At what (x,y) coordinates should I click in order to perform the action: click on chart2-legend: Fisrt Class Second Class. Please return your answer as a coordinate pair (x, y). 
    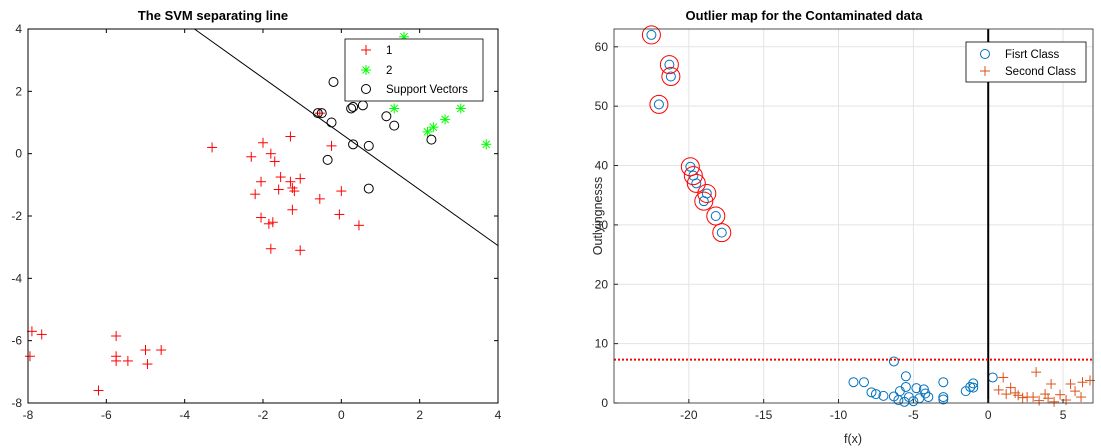
    Looking at the image, I should click on (1026, 62).